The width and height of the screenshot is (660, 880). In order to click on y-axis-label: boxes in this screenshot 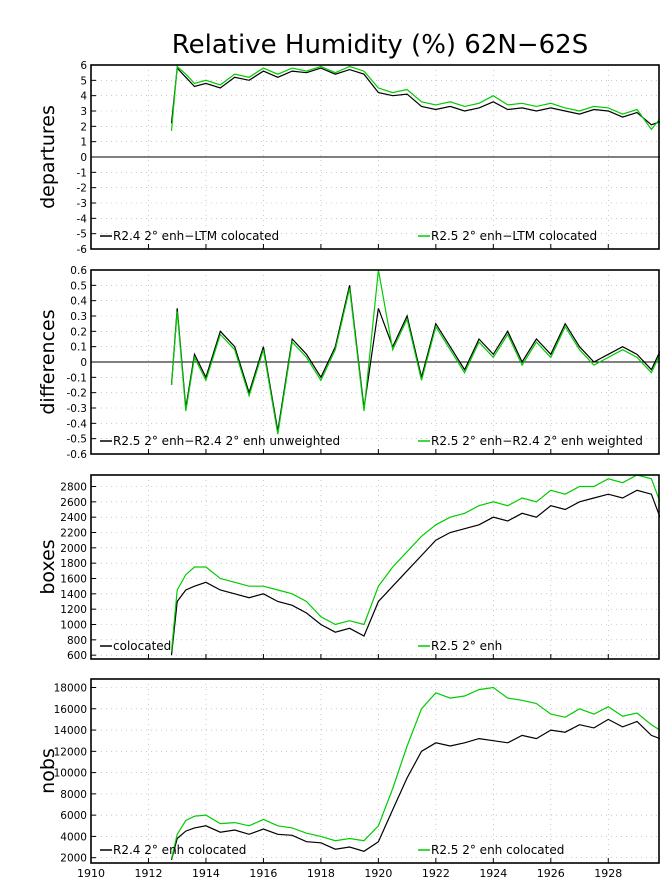, I will do `click(48, 566)`.